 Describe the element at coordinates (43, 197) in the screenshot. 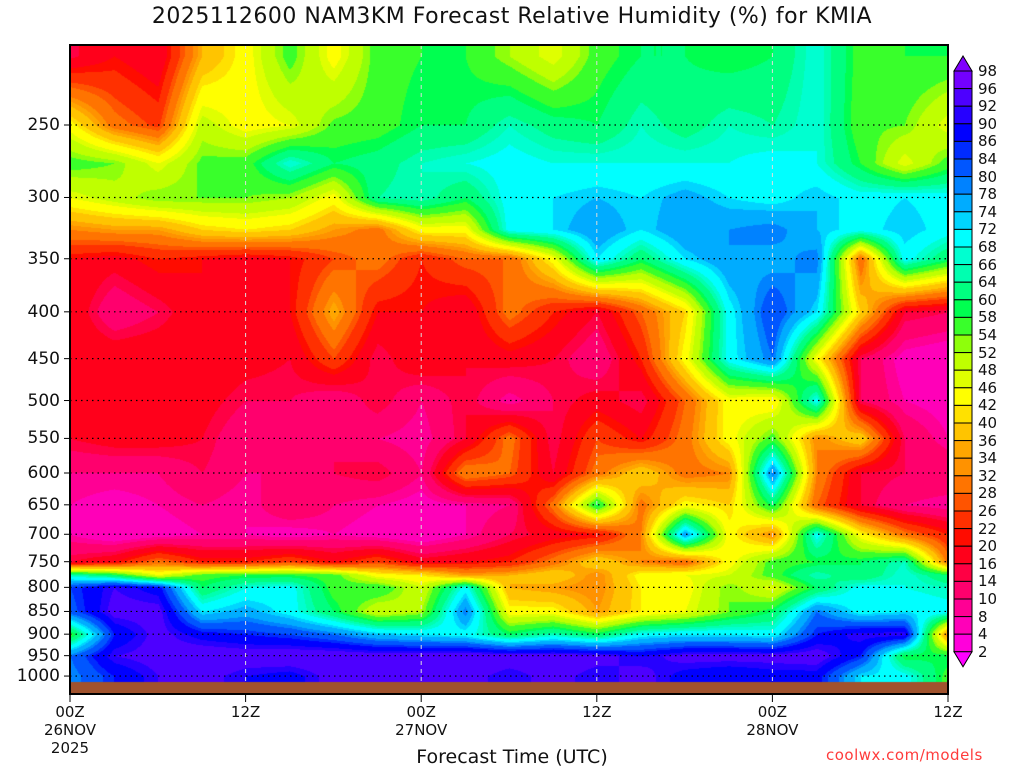

I see `y-tick-label: 300` at that location.